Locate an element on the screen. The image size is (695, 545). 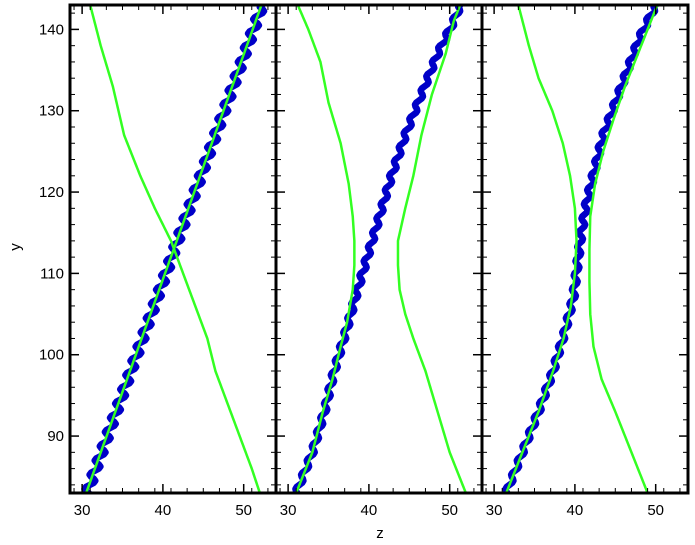
x-tick-labels: 30 40 50 30 40 50 30 40 50 is located at coordinates (369, 510).